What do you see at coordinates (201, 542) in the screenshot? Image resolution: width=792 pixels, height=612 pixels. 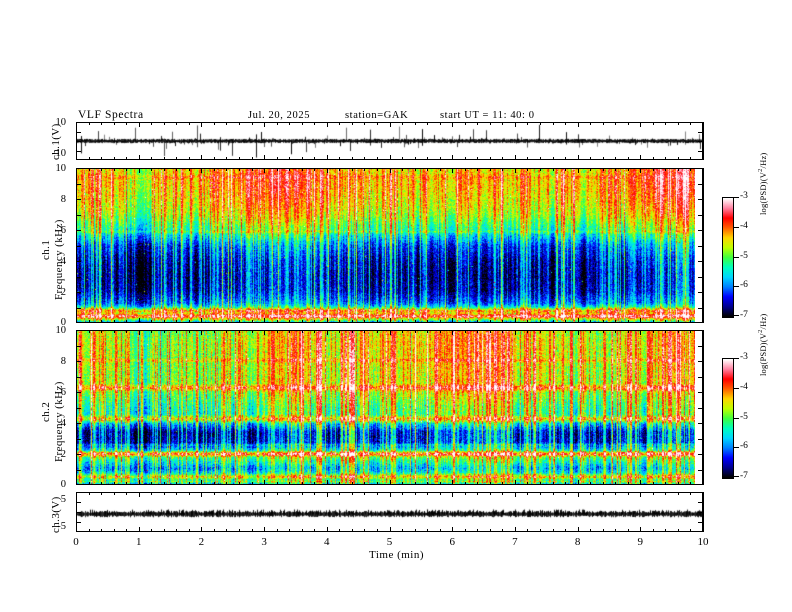 I see `x-axis-tick-2: 2` at bounding box center [201, 542].